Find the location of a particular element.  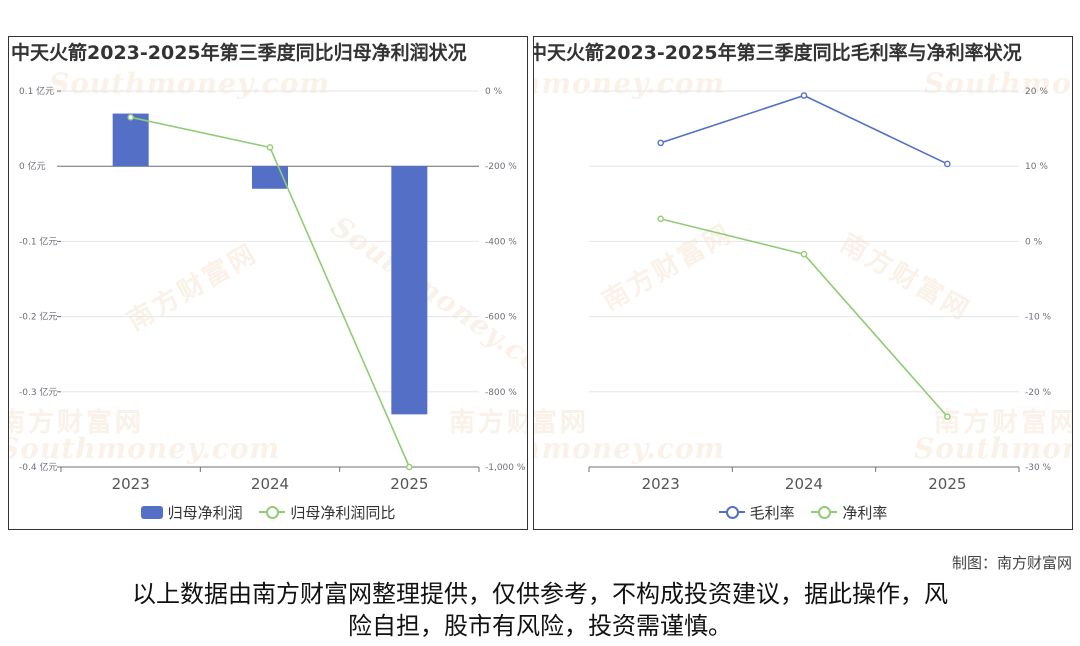

y-tick-label-left: -0.2 亿元 is located at coordinates (38, 317).